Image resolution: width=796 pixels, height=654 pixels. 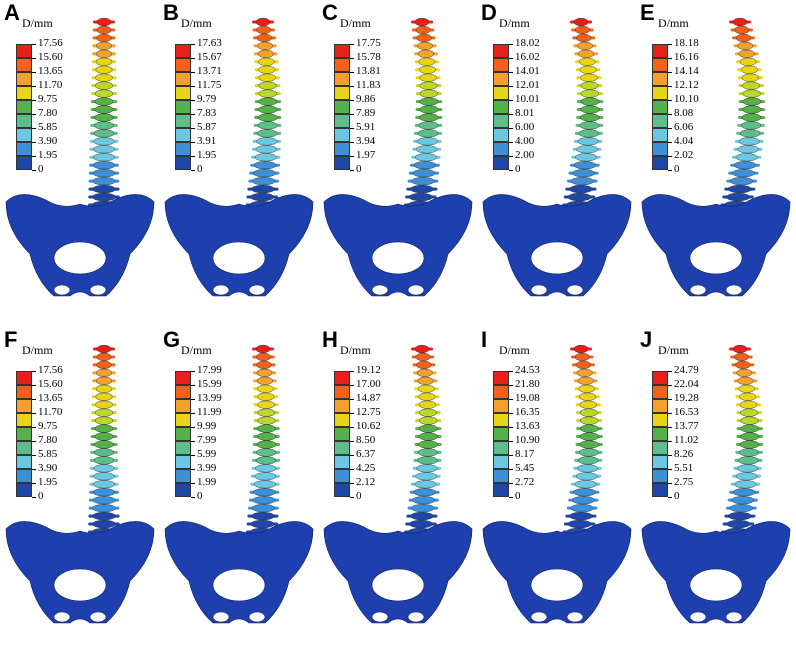 What do you see at coordinates (368, 398) in the screenshot?
I see `legend-tick-label: 14.87` at bounding box center [368, 398].